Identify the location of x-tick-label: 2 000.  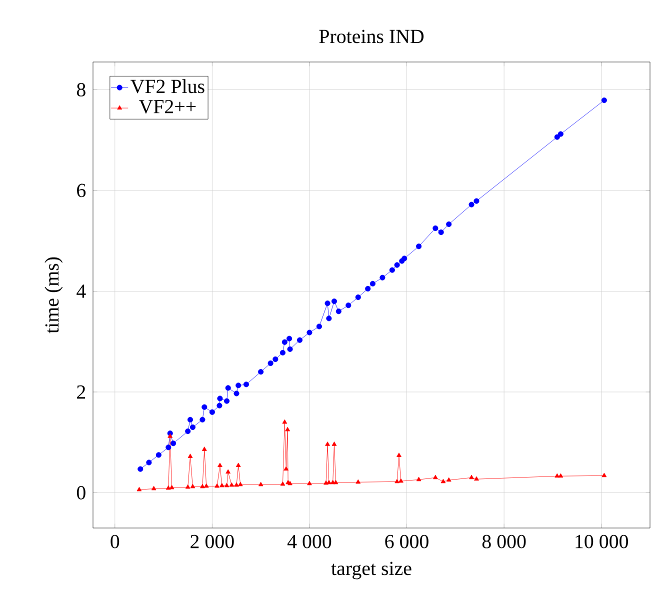
(212, 541).